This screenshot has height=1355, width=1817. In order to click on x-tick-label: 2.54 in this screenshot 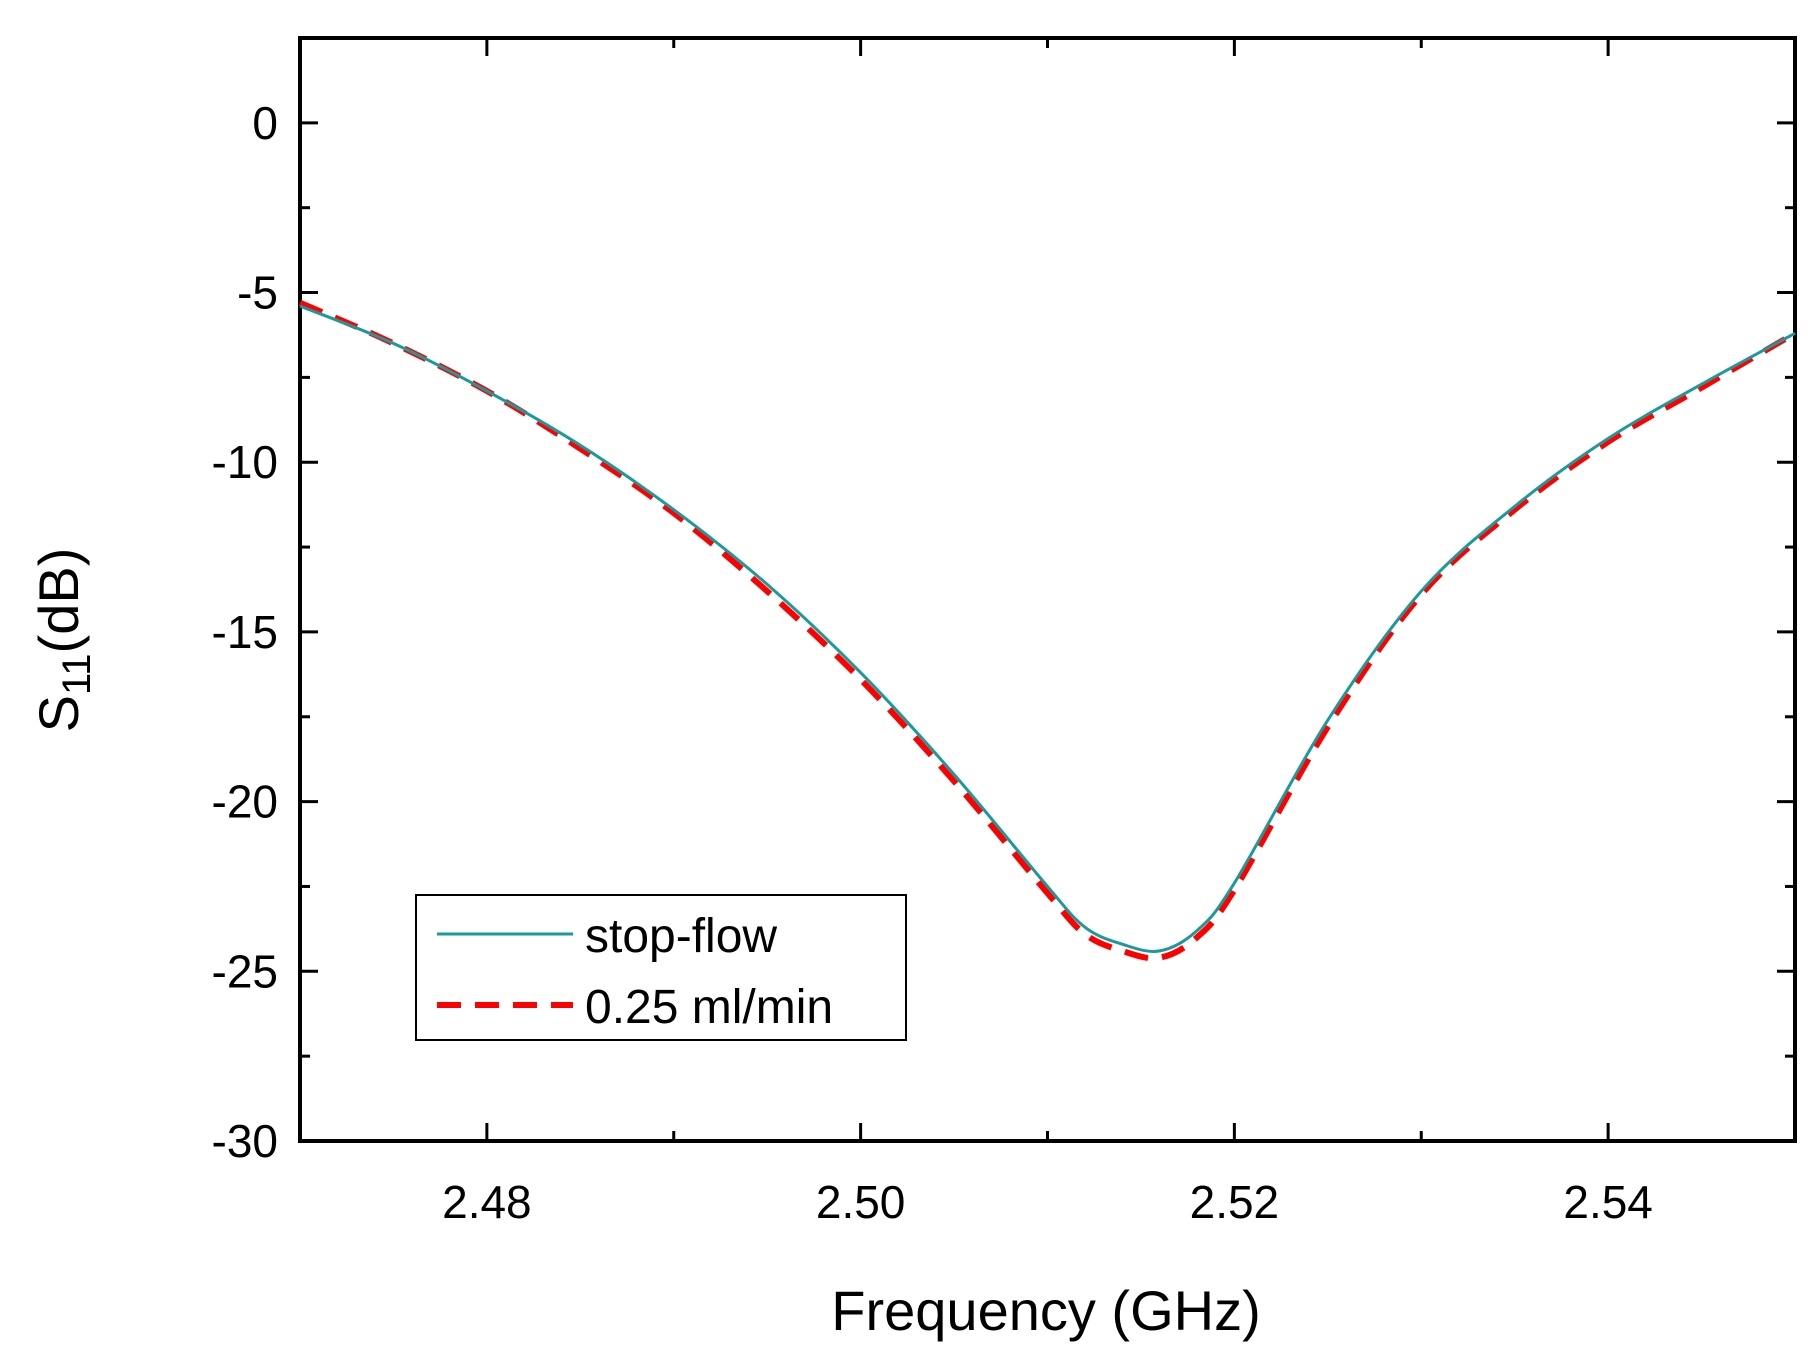, I will do `click(1608, 1202)`.